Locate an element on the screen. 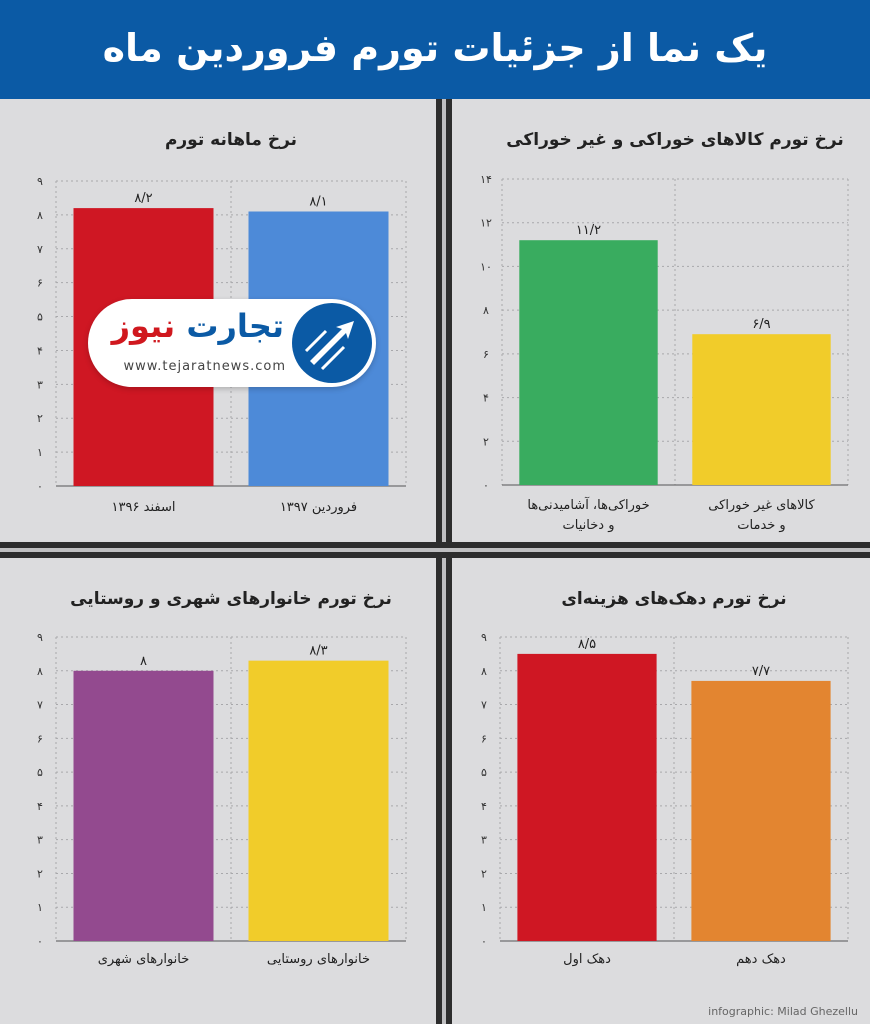 Image resolution: width=870 pixels, height=1024 pixels. vertical-divider is located at coordinates (444, 561).